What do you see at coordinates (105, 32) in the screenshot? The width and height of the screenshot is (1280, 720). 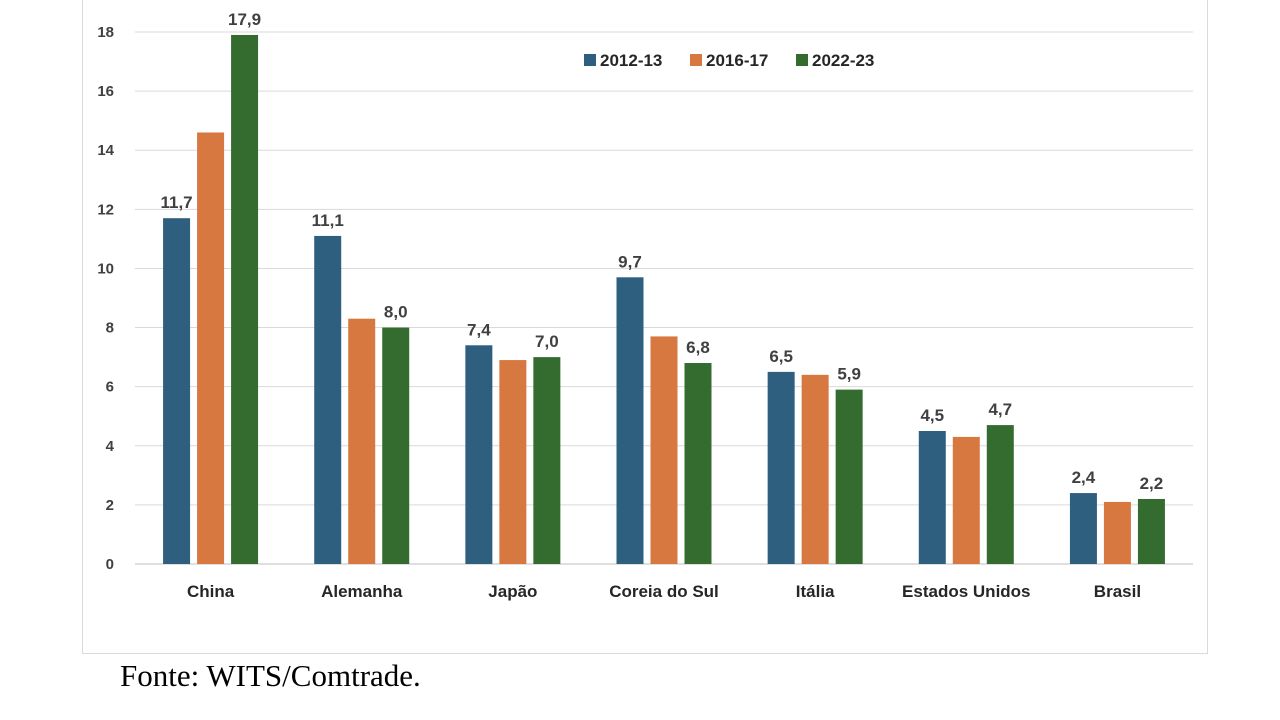 I see `y-tick-label: 18` at bounding box center [105, 32].